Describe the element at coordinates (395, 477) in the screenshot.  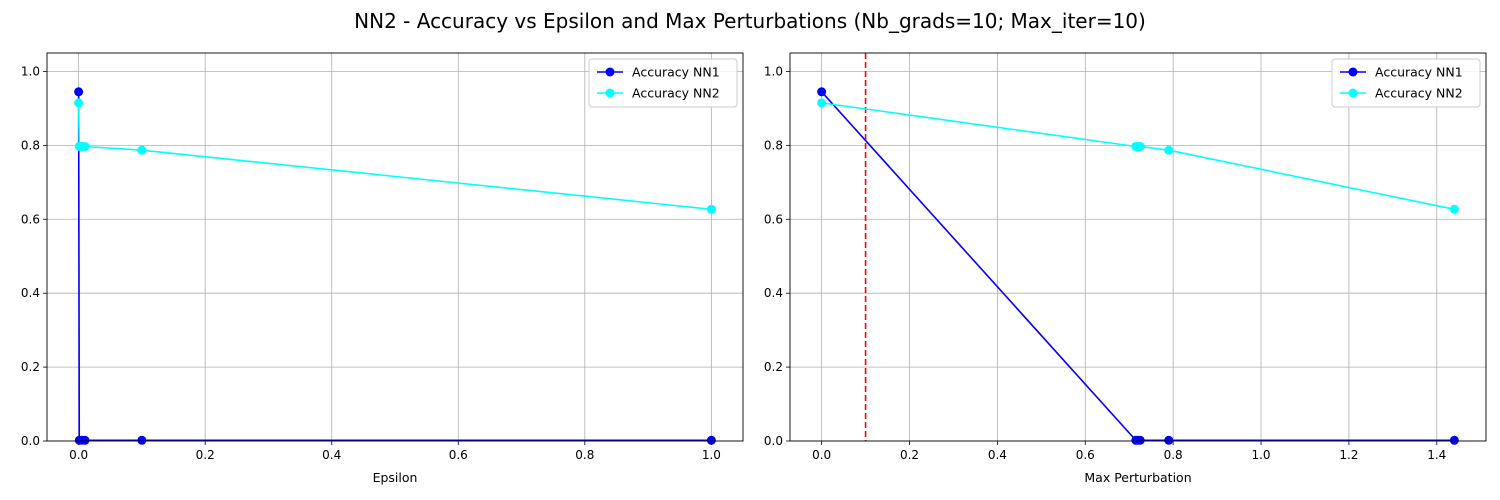
I see `left-x-axis-label: Epsilon` at that location.